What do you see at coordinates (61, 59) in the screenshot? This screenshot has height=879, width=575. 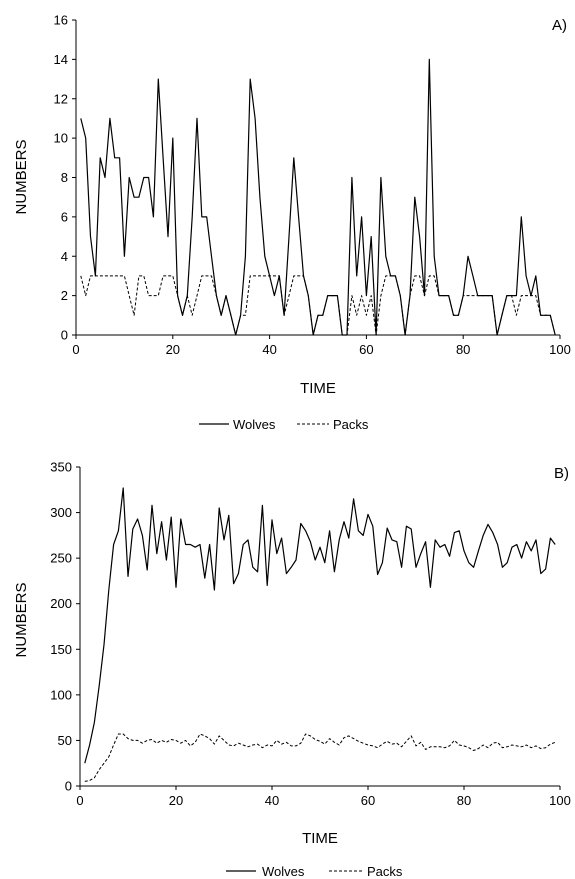 I see `y-tick-label: 14` at bounding box center [61, 59].